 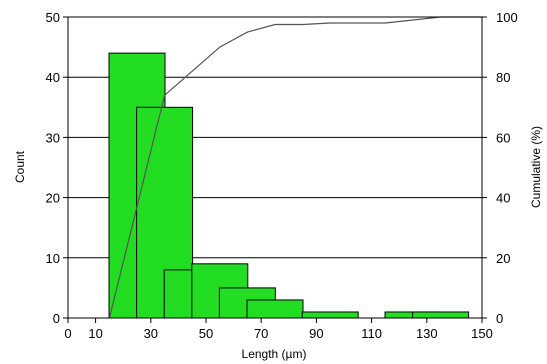 What do you see at coordinates (53, 77) in the screenshot?
I see `y-tick-label: 40` at bounding box center [53, 77].